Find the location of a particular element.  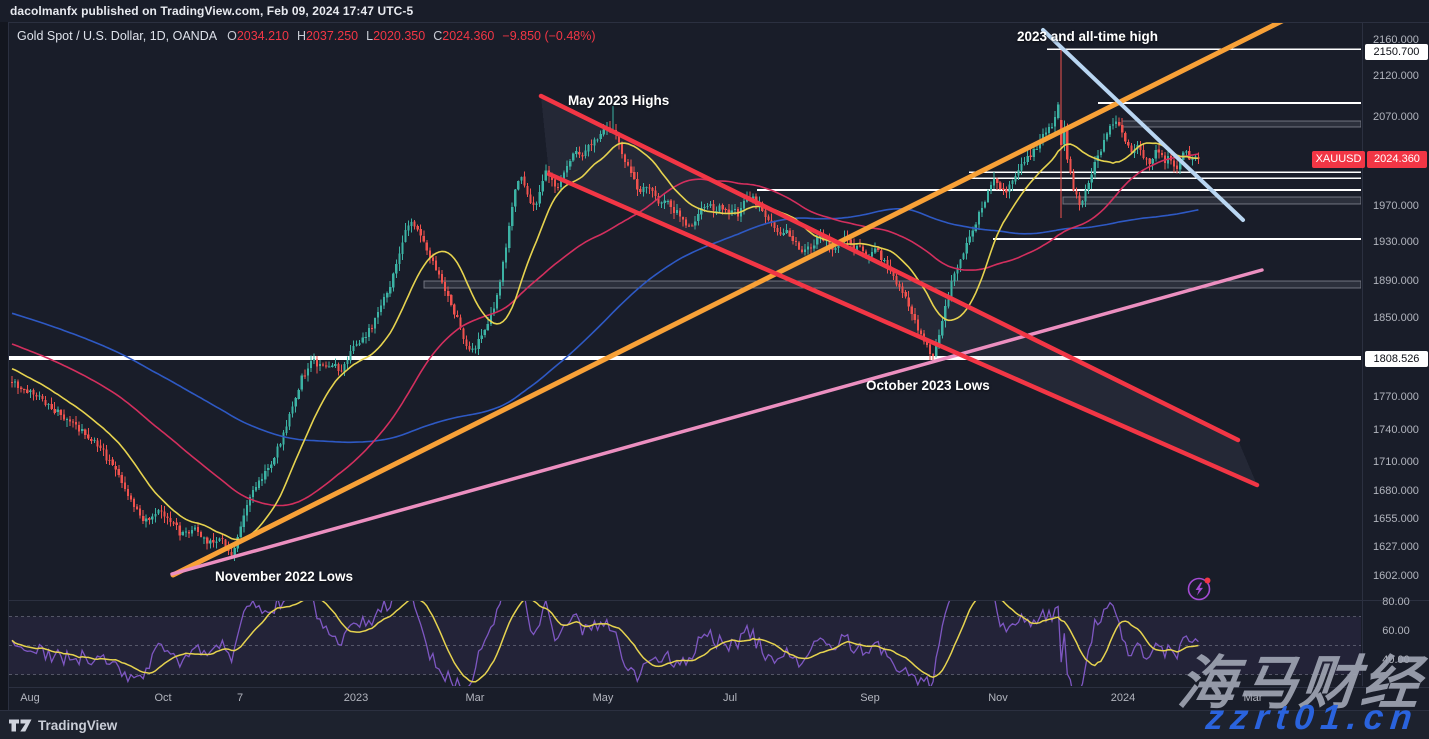

chart-left-border is located at coordinates (8, 380).